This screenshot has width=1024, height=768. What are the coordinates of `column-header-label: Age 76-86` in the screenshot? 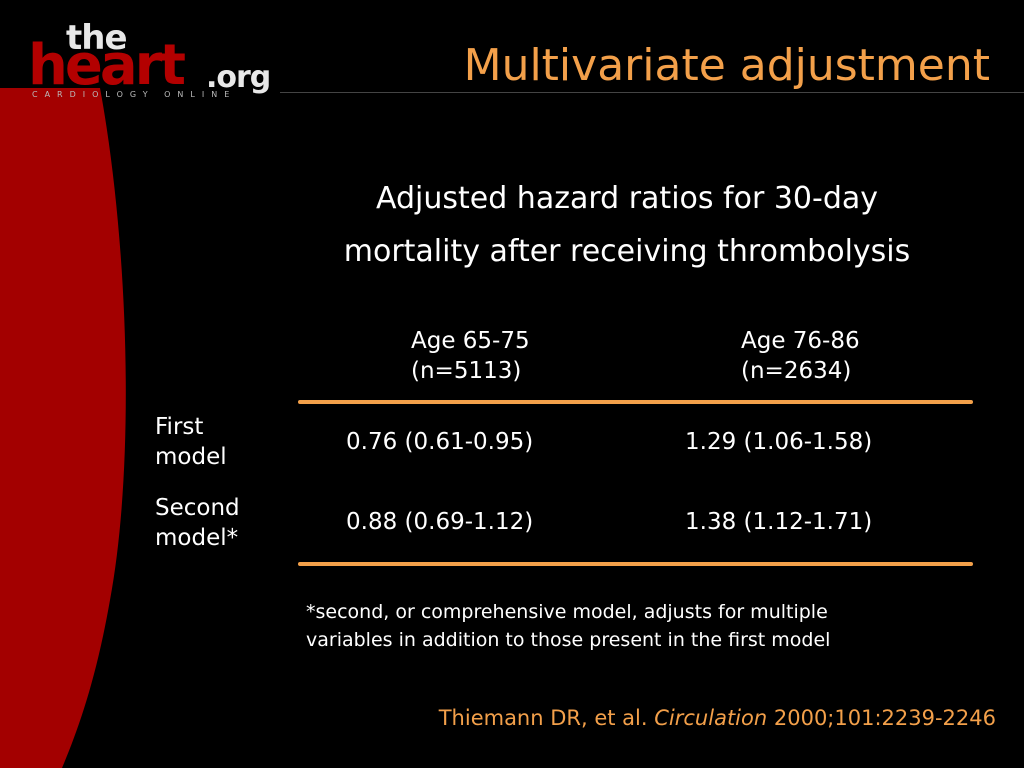 It's located at (800, 341).